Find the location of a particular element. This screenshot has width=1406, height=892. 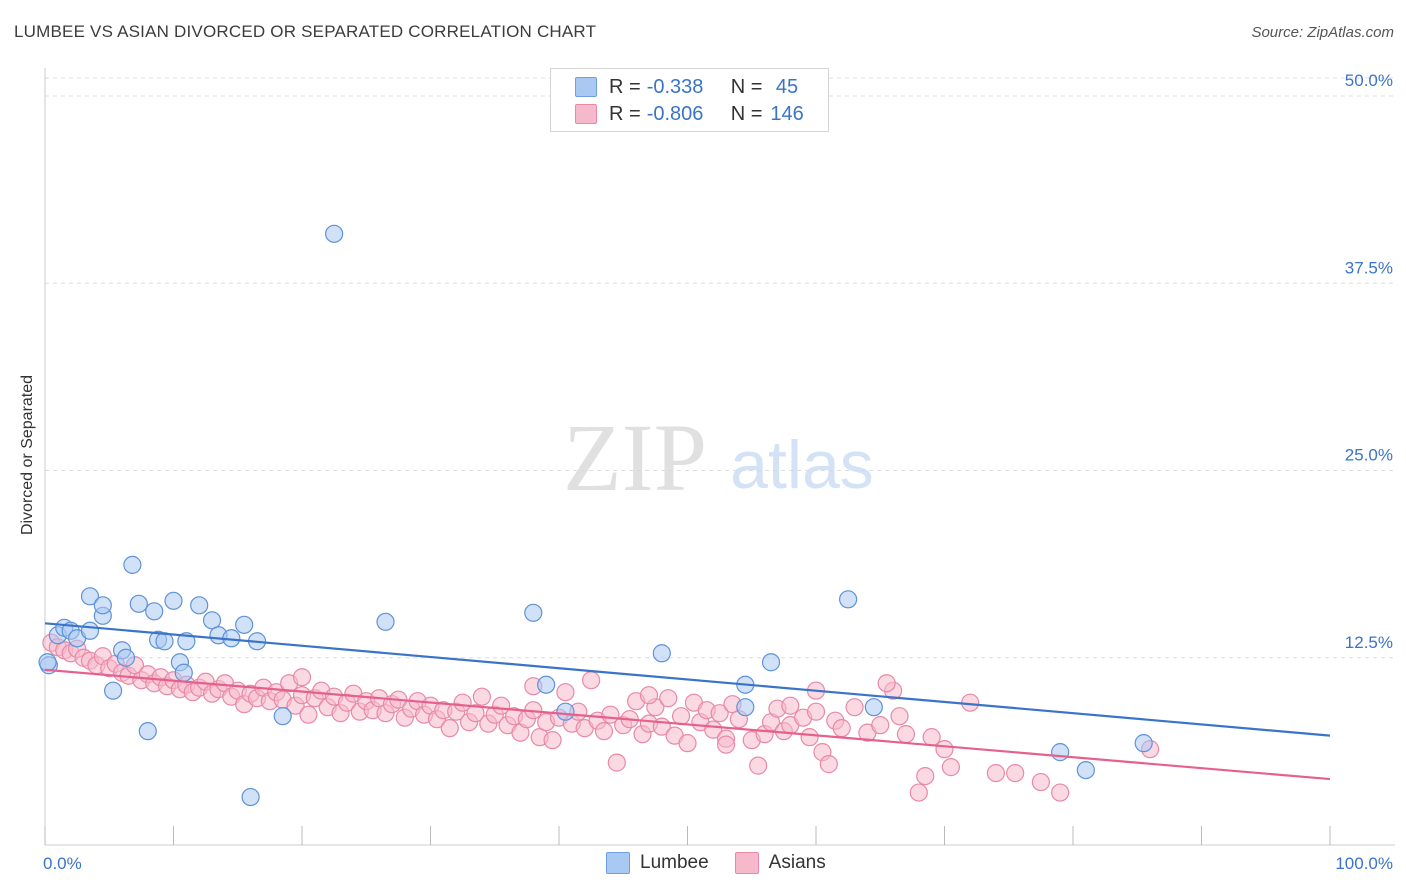

x-tick-label-max: 100.0% is located at coordinates (1364, 863).